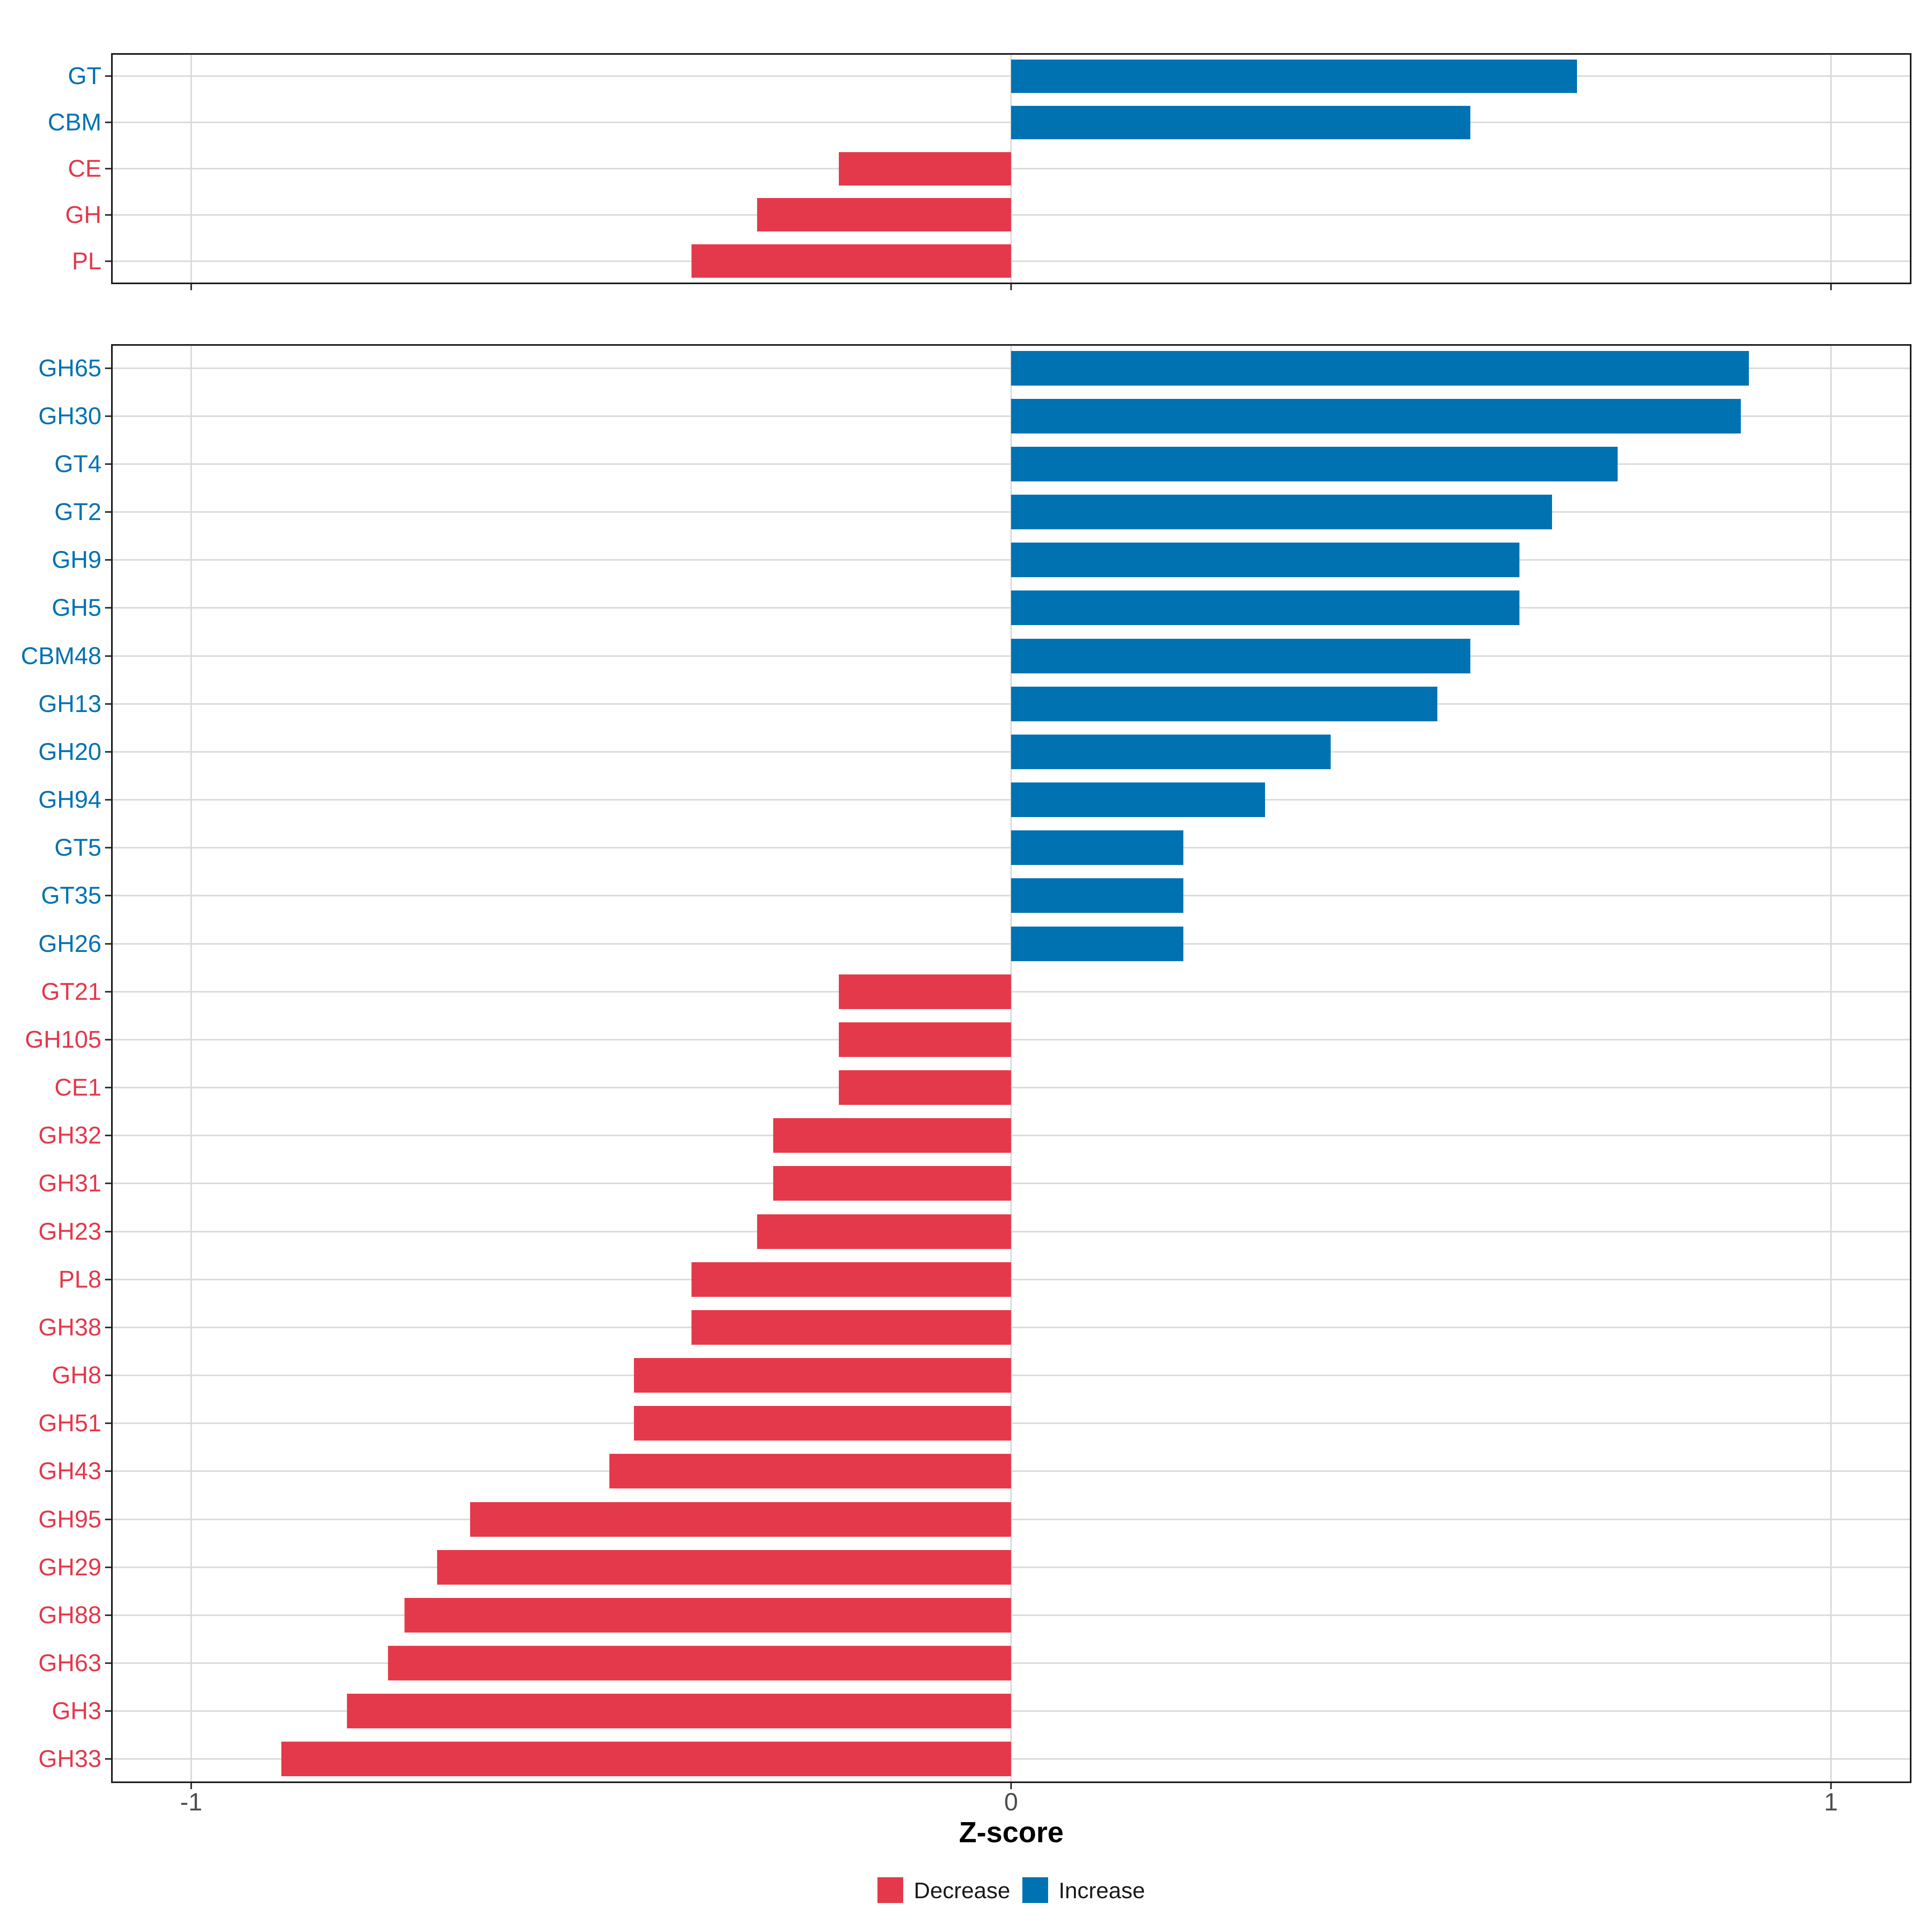 This screenshot has height=1932, width=1932. Describe the element at coordinates (108, 1615) in the screenshot. I see `y-tick-GH88` at that location.